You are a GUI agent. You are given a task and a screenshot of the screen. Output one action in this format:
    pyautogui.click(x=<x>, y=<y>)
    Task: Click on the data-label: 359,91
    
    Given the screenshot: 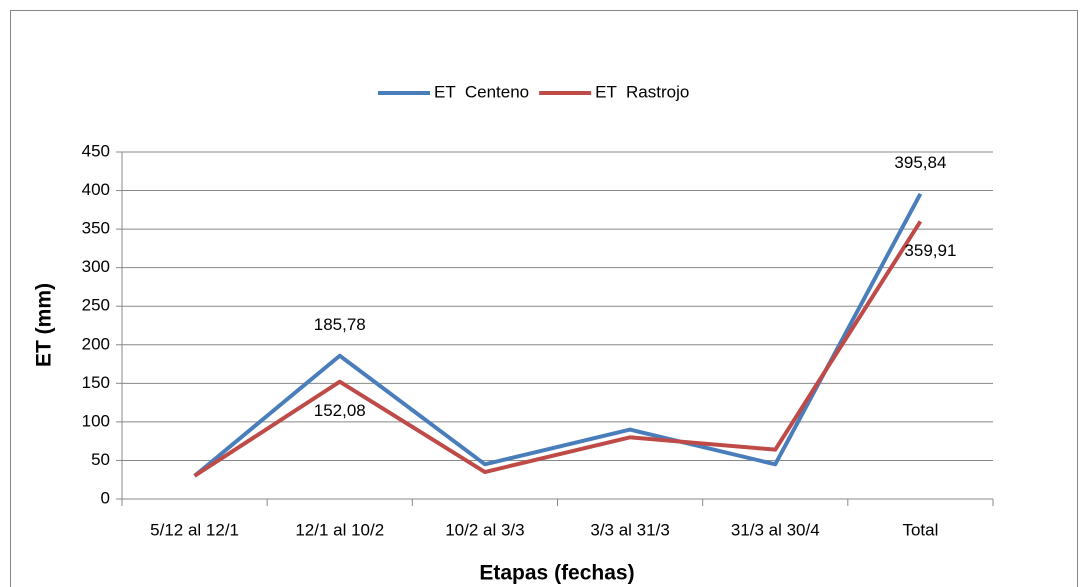 What is the action you would take?
    pyautogui.click(x=930, y=250)
    